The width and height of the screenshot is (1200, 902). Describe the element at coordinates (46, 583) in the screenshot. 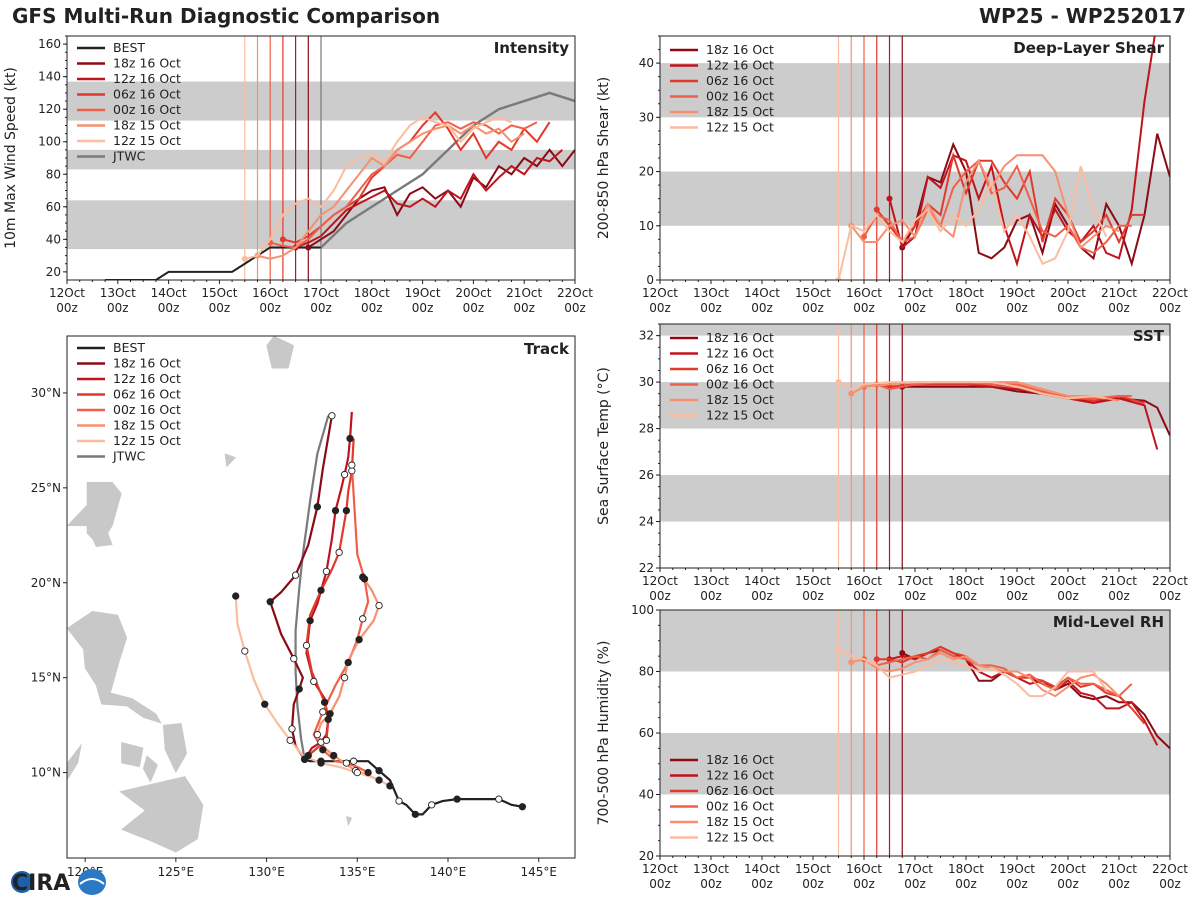

I see `y-tick-label: 20°N` at that location.